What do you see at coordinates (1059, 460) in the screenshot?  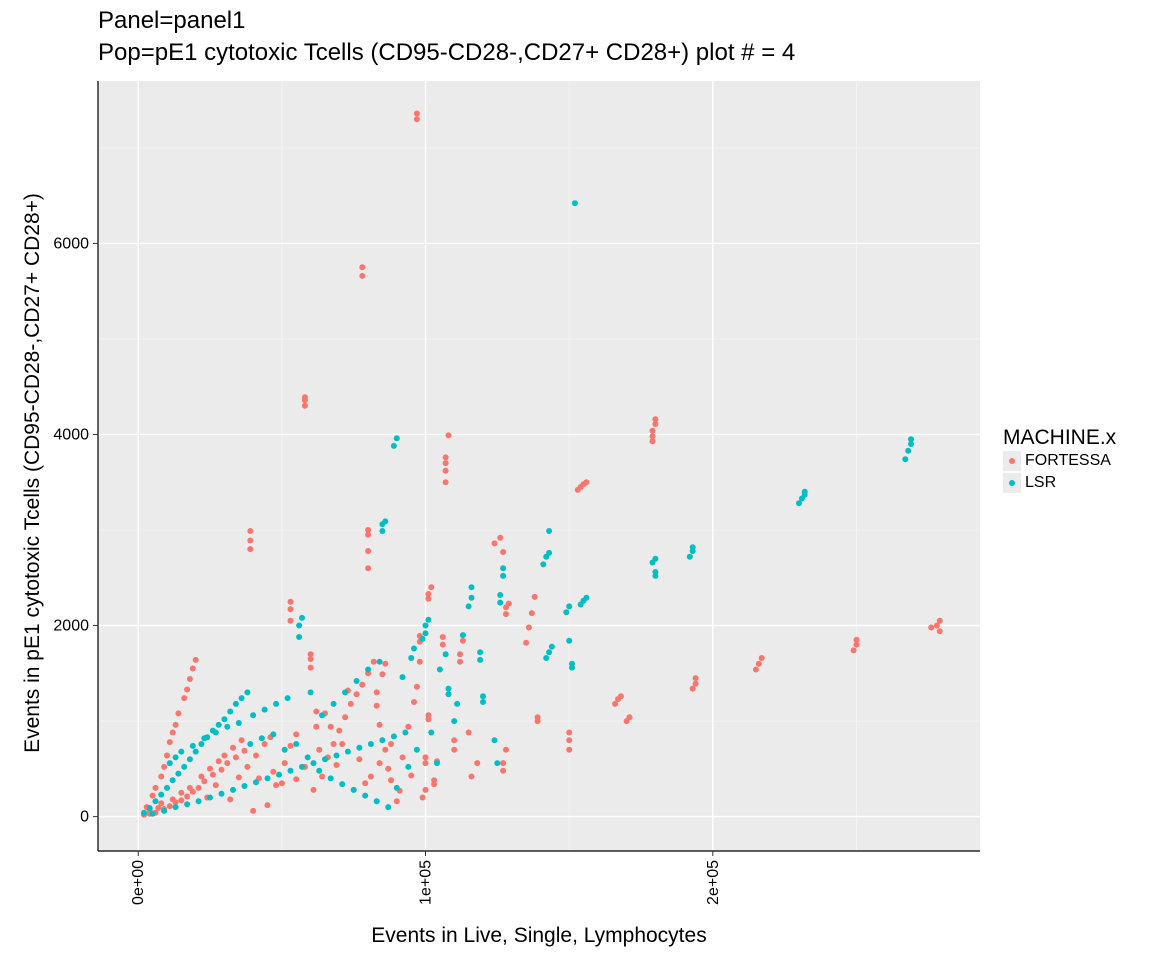 I see `legend: MACHINE.x FORTESSA LSR` at bounding box center [1059, 460].